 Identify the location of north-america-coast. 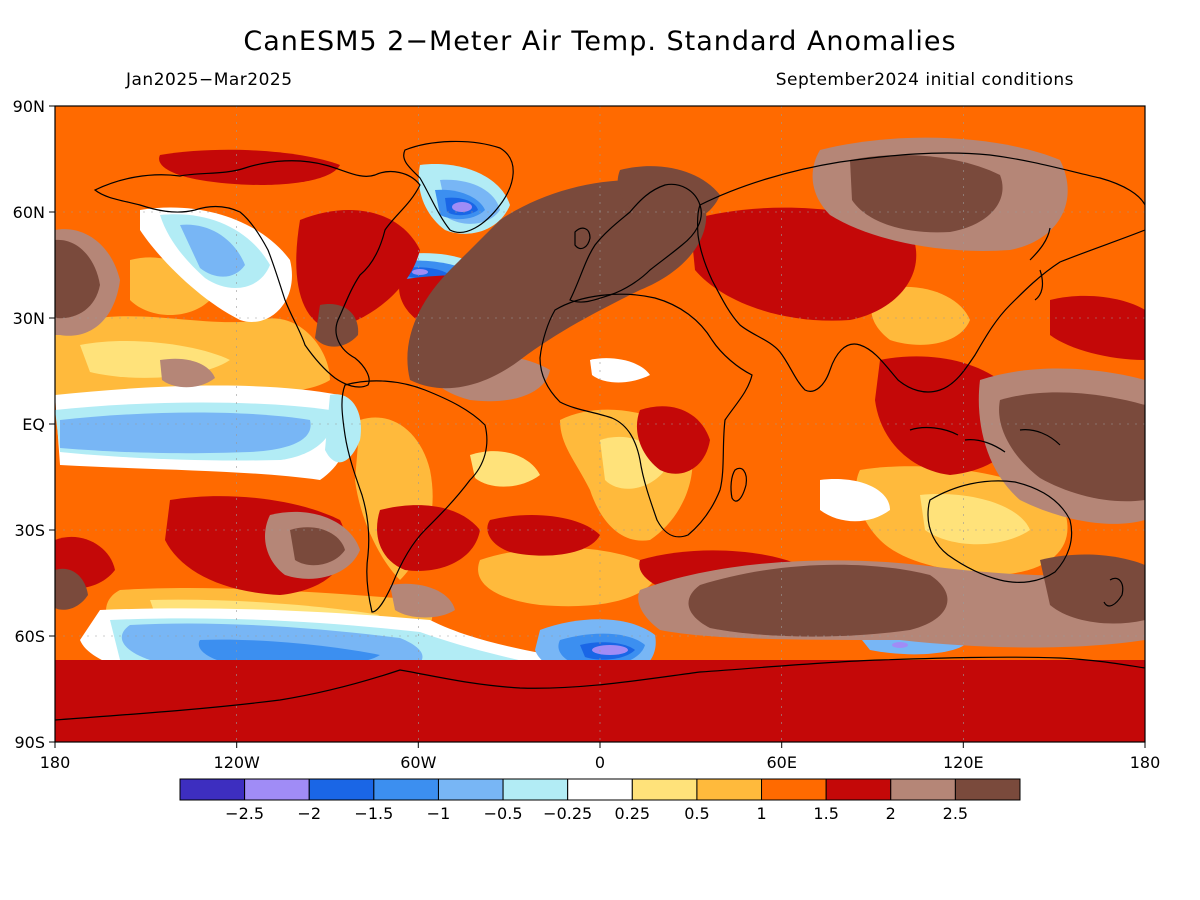
(257, 274).